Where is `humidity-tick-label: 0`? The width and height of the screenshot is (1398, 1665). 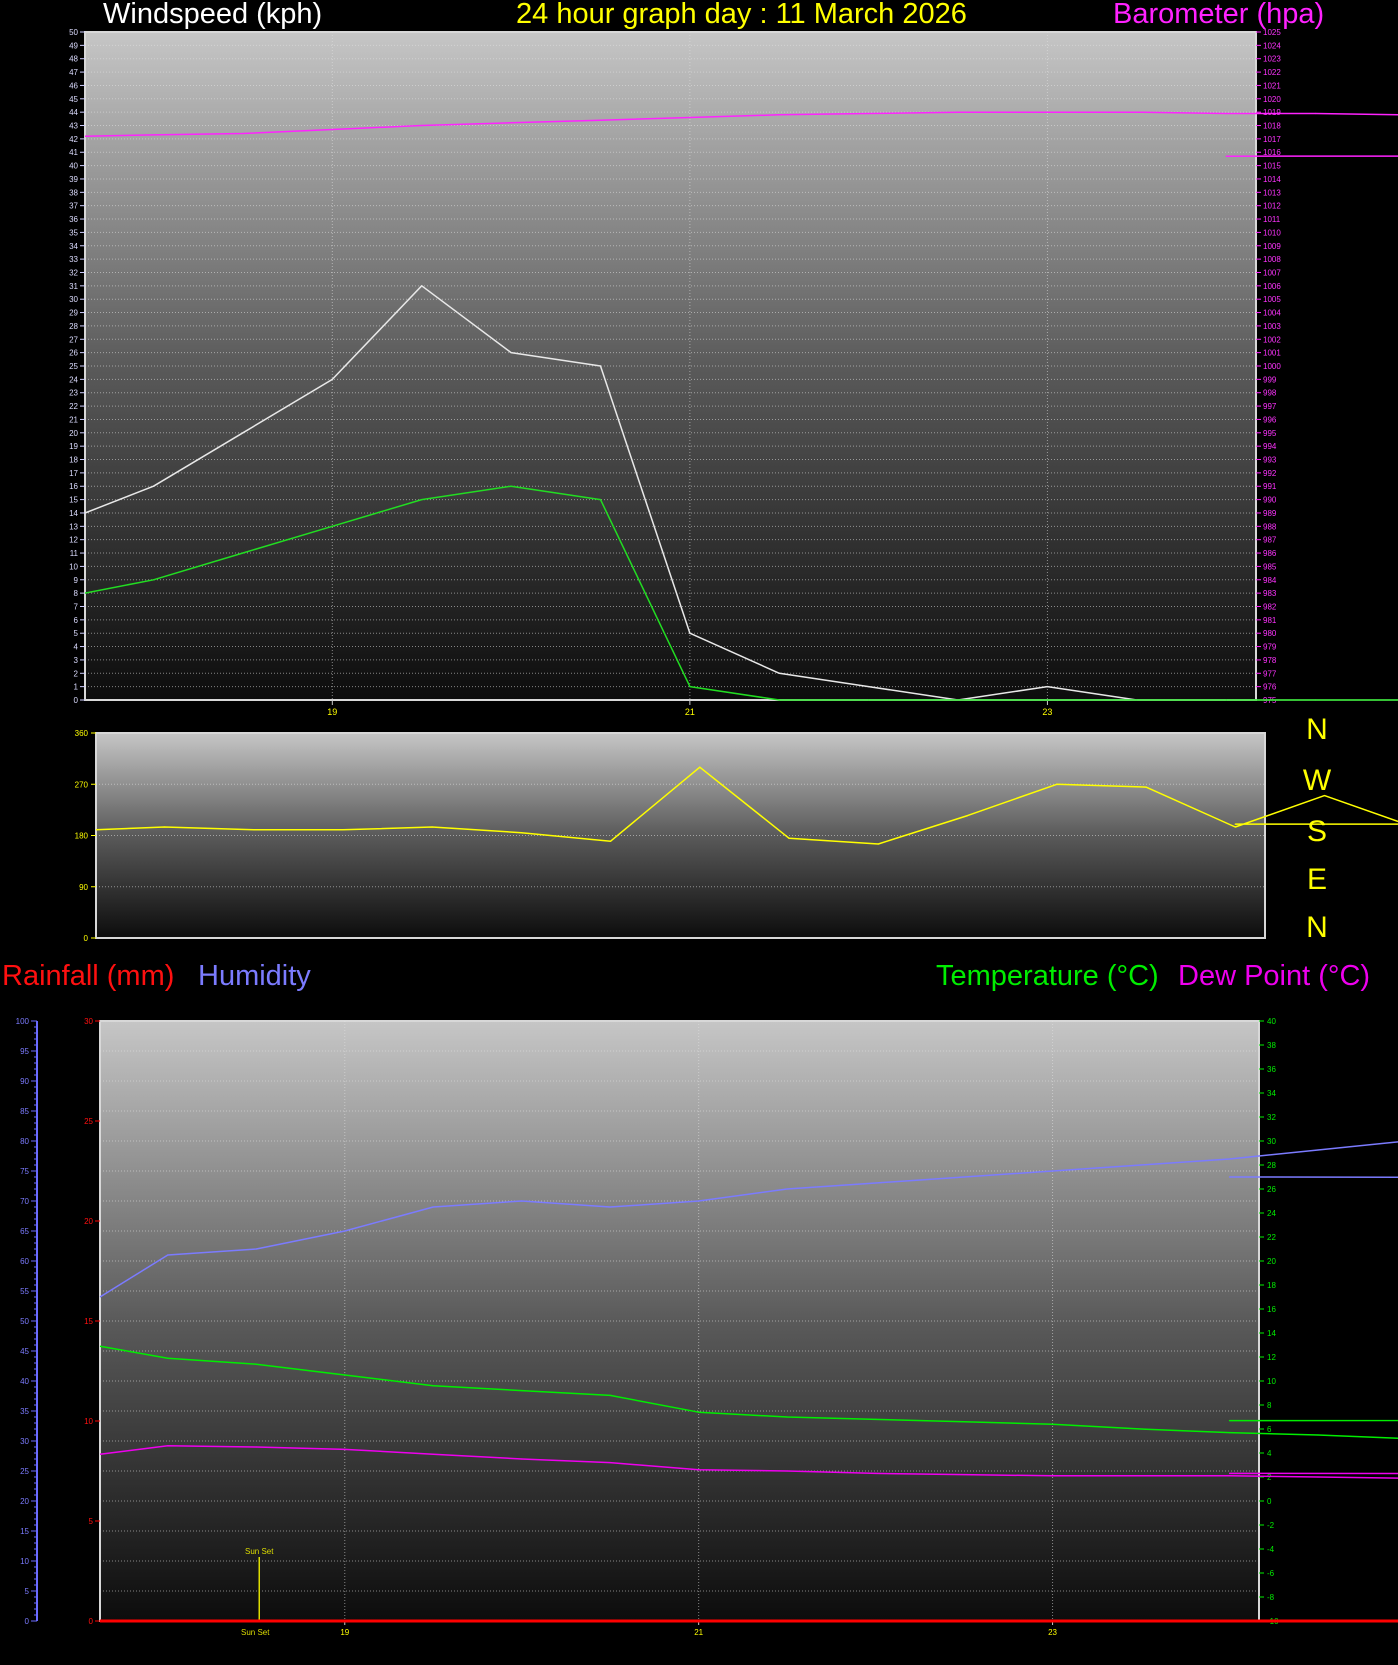
humidity-tick-label: 0 is located at coordinates (27, 1621).